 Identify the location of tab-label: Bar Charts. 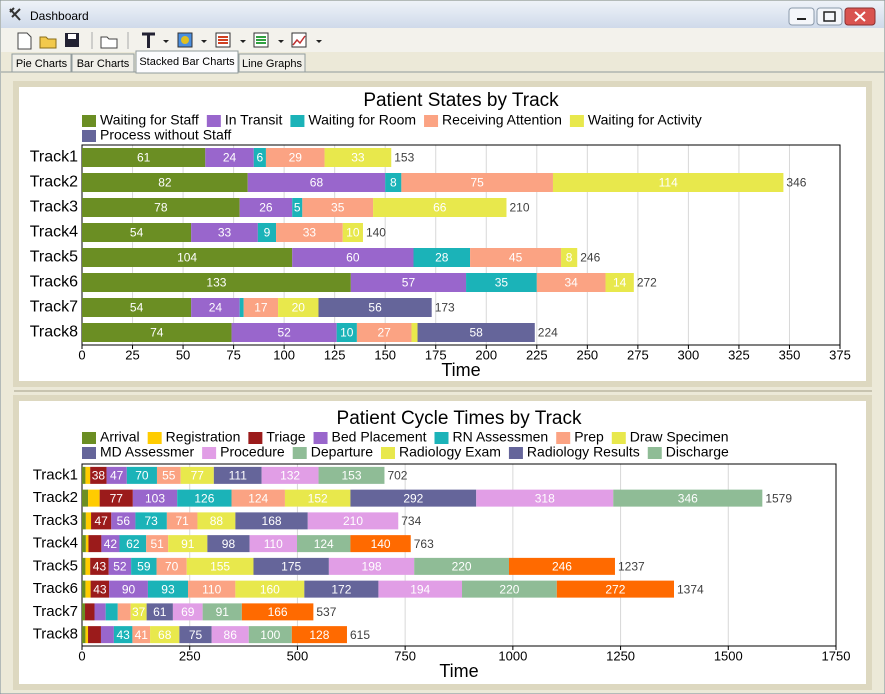
(103, 64).